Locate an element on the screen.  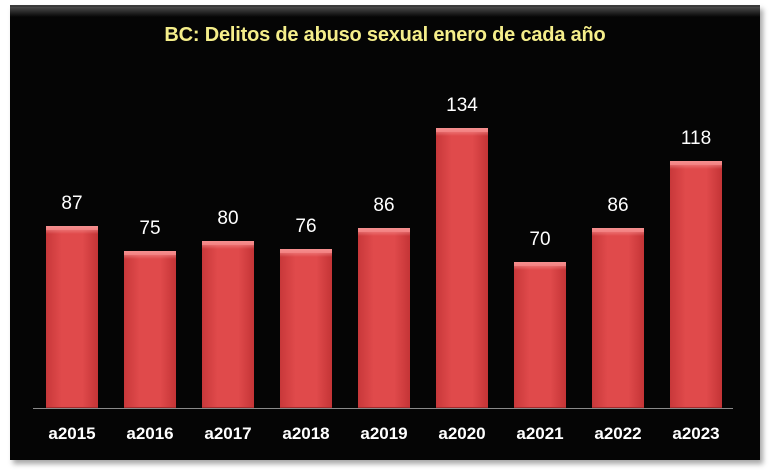
data-label: 80 is located at coordinates (228, 218).